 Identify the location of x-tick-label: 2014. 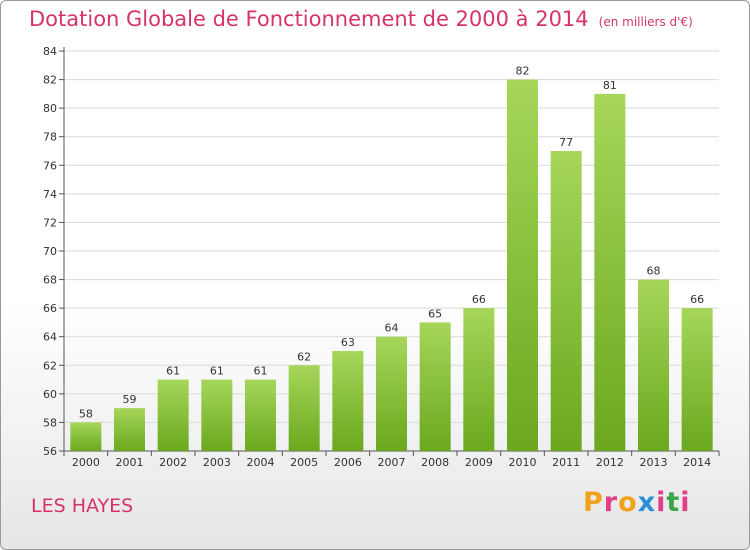
(697, 462).